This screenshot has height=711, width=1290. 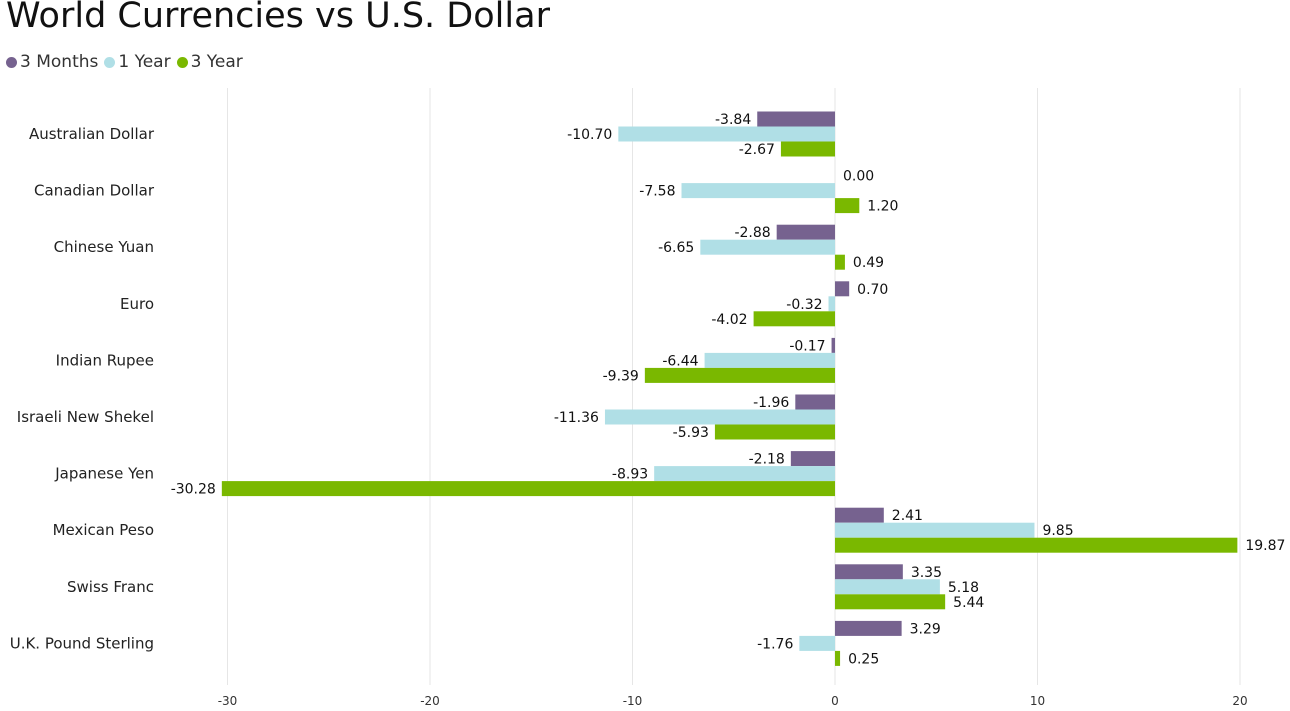 What do you see at coordinates (92, 134) in the screenshot?
I see `category-label-australian-dollar: Australian Dollar` at bounding box center [92, 134].